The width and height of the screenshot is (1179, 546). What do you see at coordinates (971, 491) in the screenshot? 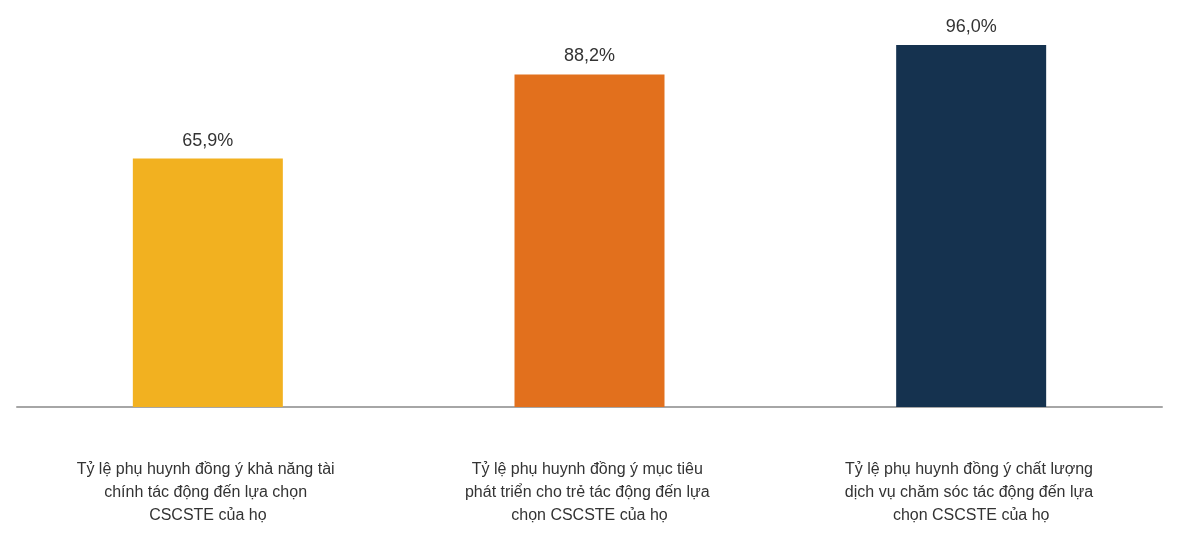
I see `x-tick-label: Tỷ lệ phụ huynh đồng ý chất lượng dịch vụ chăm sóc tác động đến lựa chọn CSCSTE của họ` at bounding box center [971, 491].